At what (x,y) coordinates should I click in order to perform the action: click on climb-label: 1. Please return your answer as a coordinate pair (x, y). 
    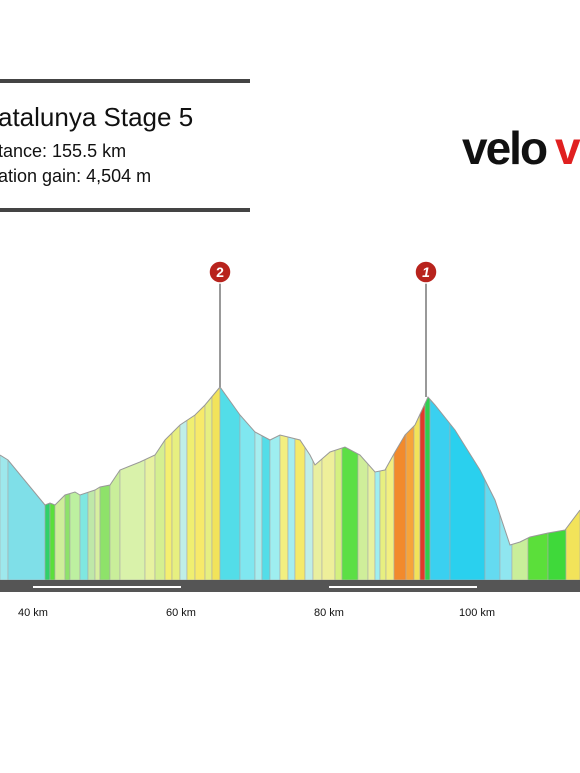
    Looking at the image, I should click on (426, 272).